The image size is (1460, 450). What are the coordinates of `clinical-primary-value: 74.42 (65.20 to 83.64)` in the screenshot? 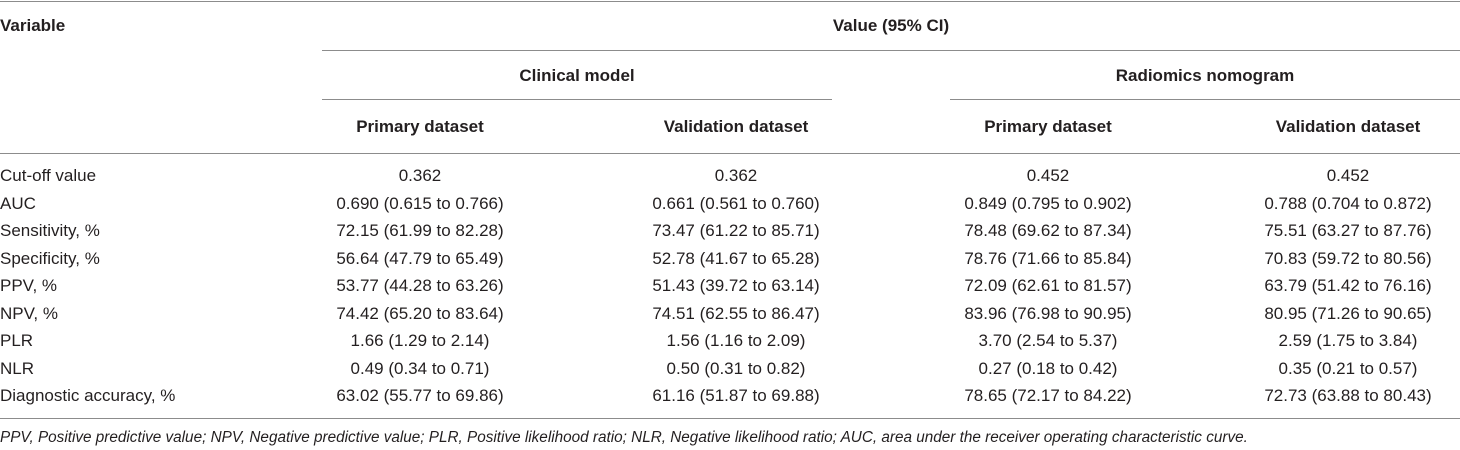 It's located at (420, 313).